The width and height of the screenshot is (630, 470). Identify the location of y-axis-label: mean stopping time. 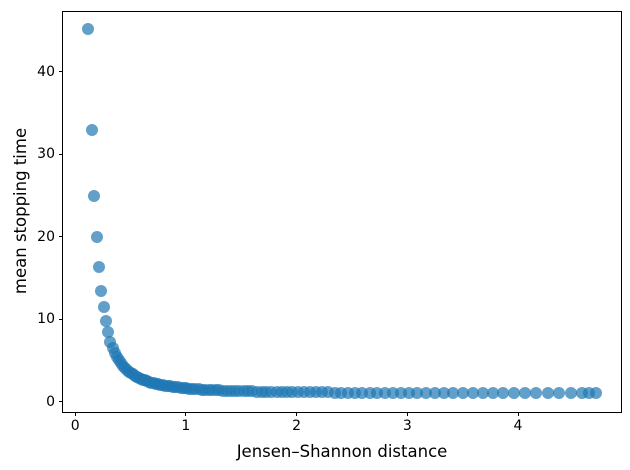
(21, 211).